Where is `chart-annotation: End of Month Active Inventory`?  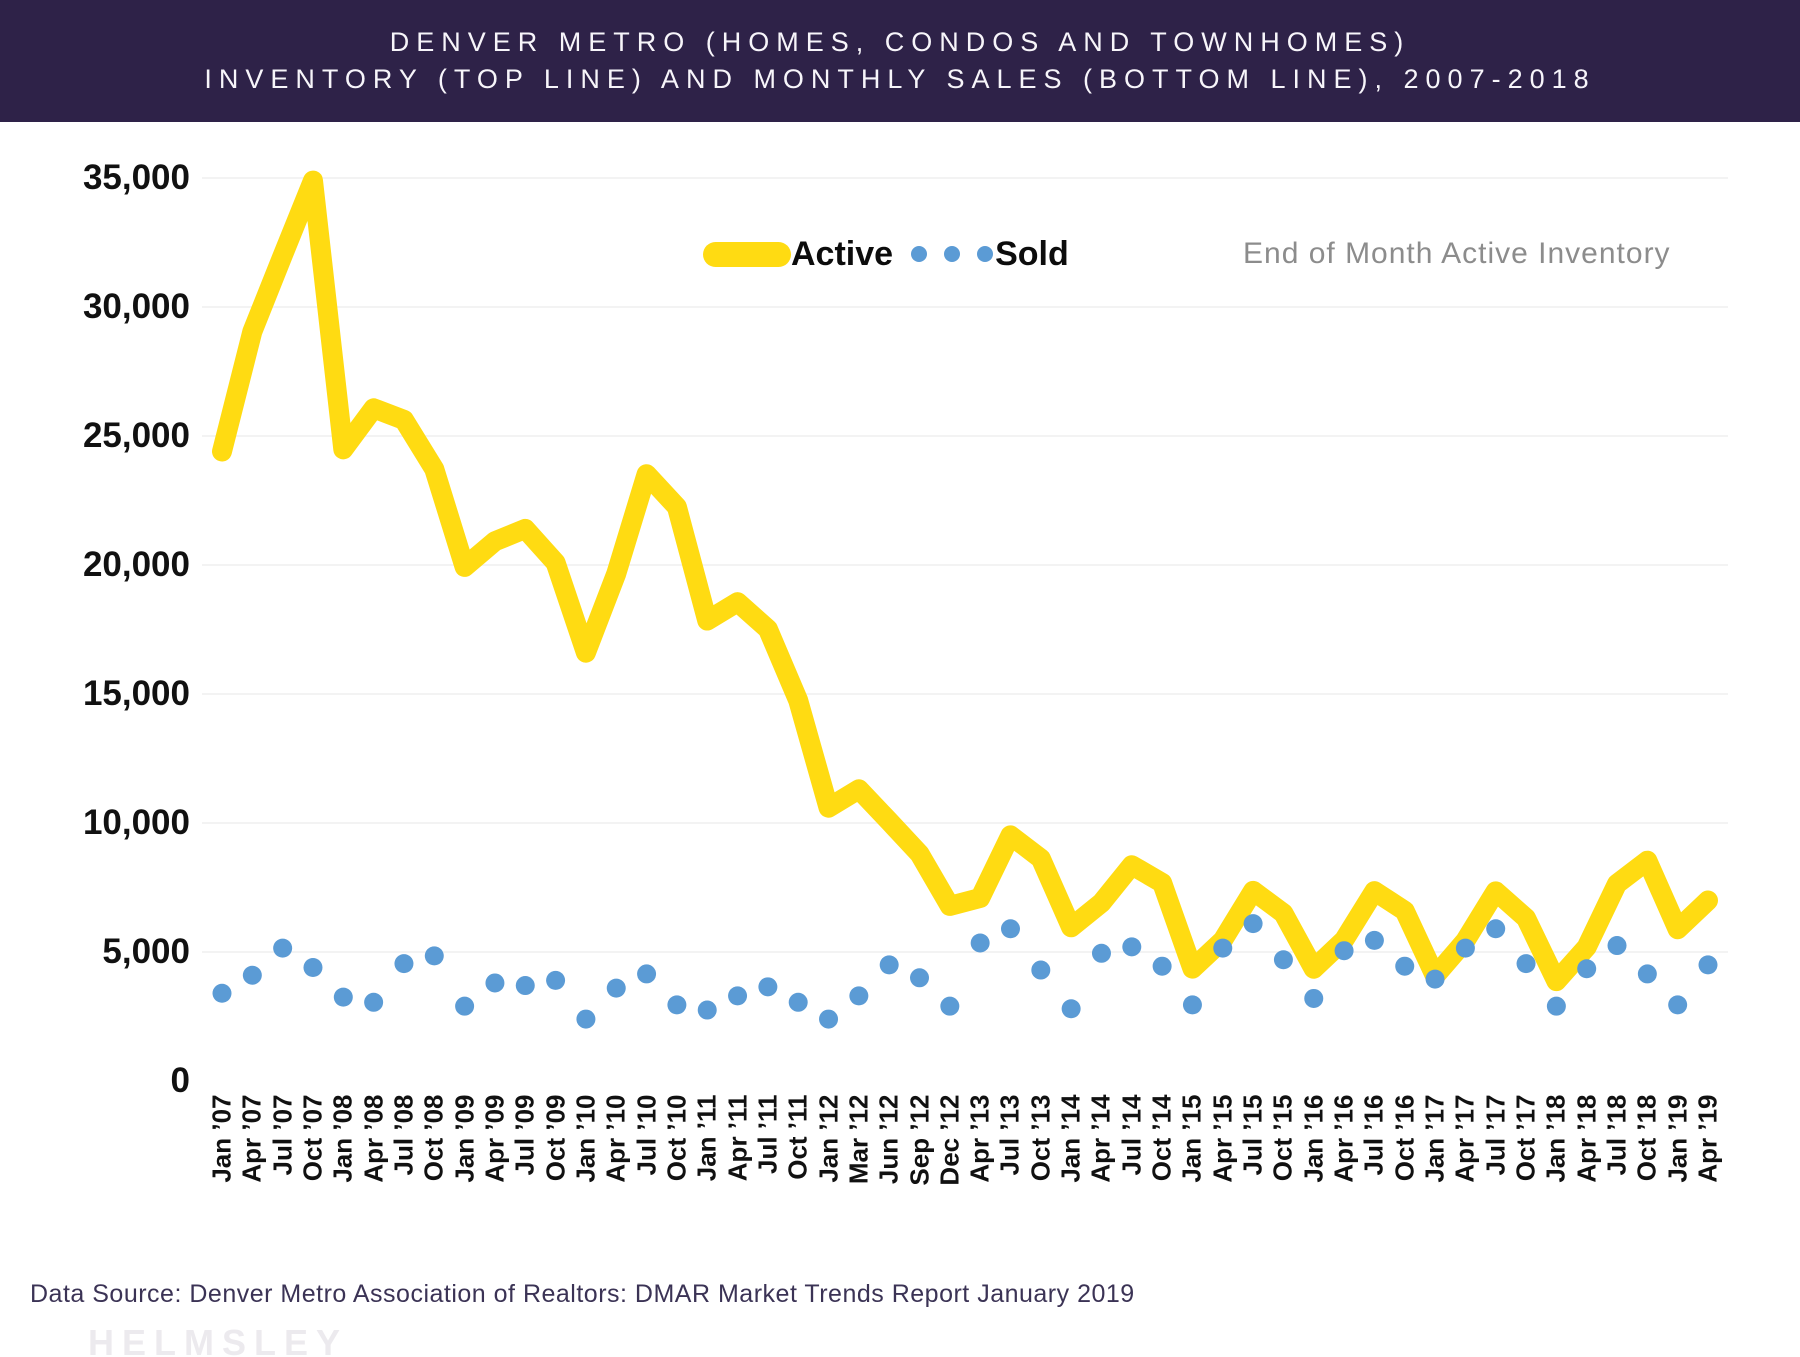
chart-annotation: End of Month Active Inventory is located at coordinates (1457, 253).